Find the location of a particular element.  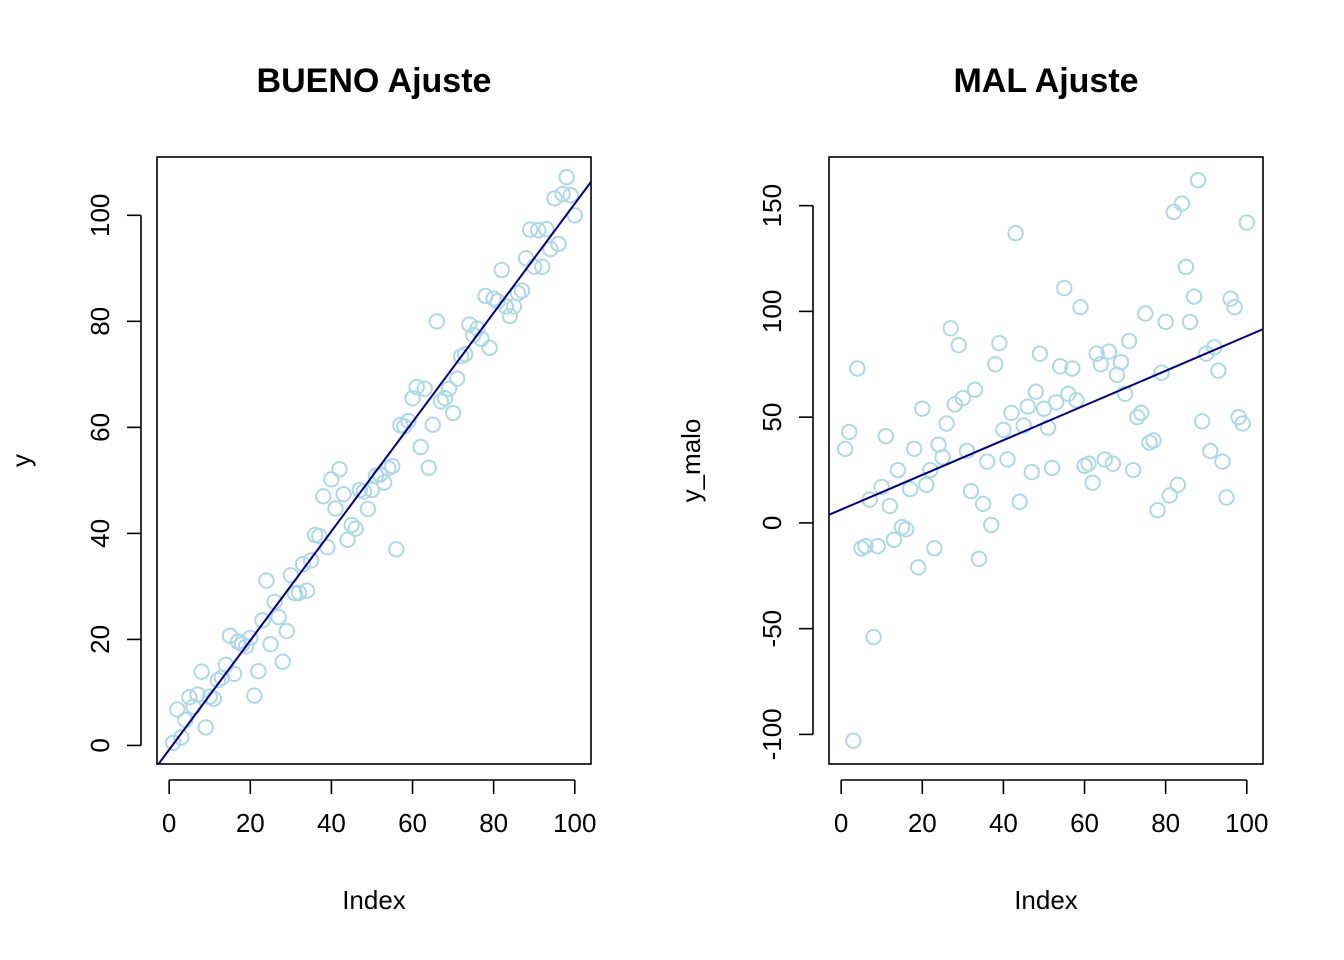

y-tick-label: 100 is located at coordinates (772, 311).